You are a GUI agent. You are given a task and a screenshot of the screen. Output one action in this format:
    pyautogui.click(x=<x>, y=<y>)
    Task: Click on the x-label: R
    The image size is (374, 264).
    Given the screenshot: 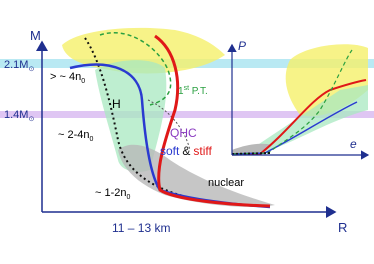 What is the action you would take?
    pyautogui.click(x=342, y=227)
    